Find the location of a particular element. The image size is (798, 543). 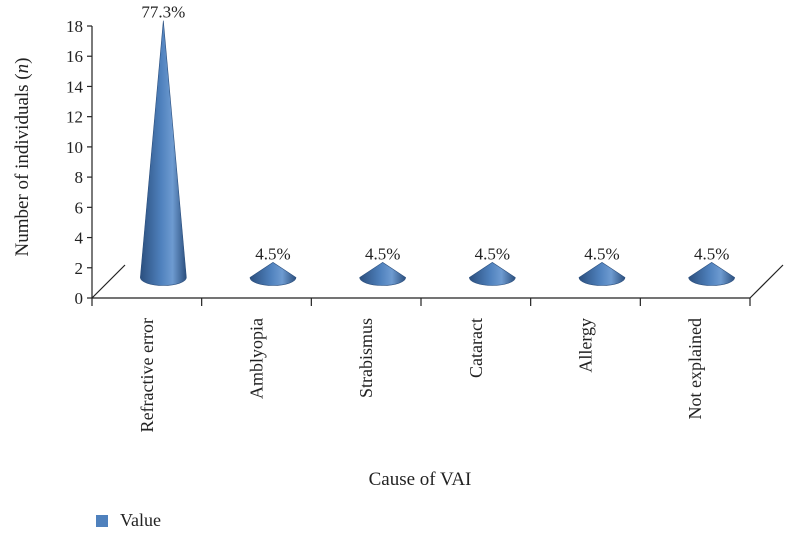

cone-bar-refractive-error is located at coordinates (163, 153).